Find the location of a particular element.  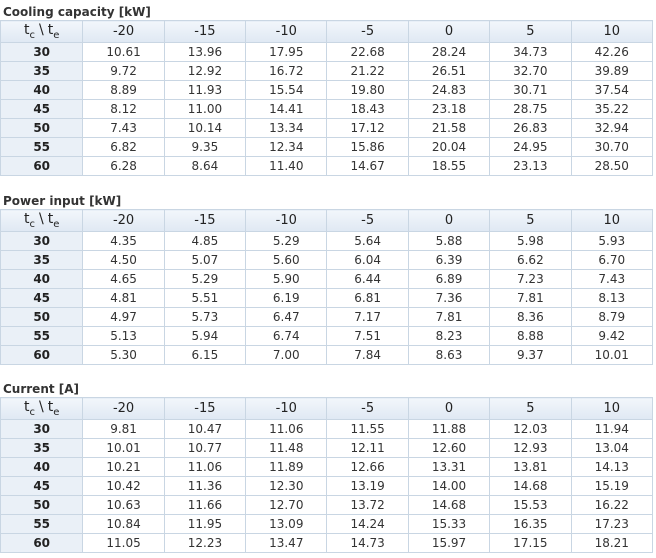

cell: 6.39 is located at coordinates (449, 260).